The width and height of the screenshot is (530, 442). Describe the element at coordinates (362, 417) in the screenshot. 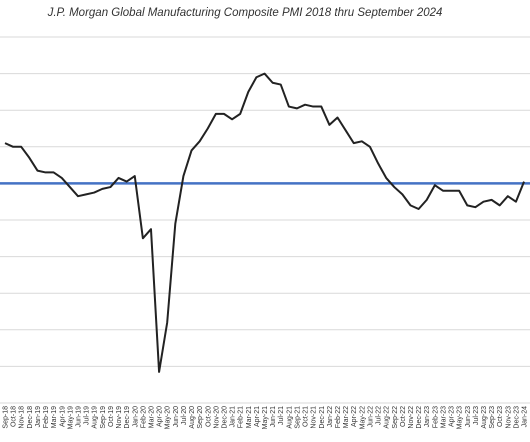

I see `x-tick-label: May-22` at that location.